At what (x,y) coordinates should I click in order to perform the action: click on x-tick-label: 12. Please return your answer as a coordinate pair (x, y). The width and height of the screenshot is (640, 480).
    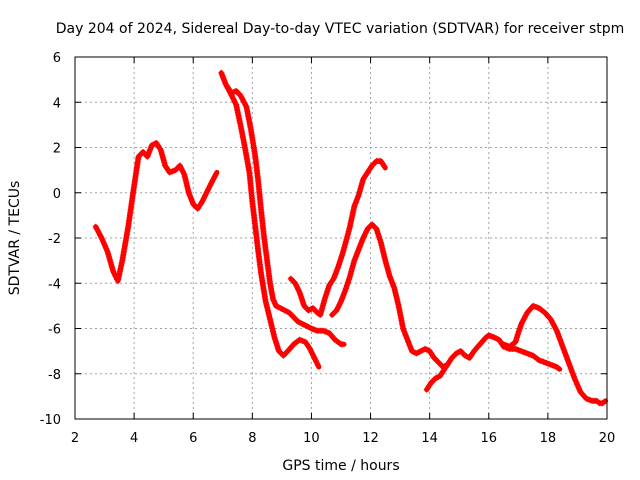
    Looking at the image, I should click on (370, 438).